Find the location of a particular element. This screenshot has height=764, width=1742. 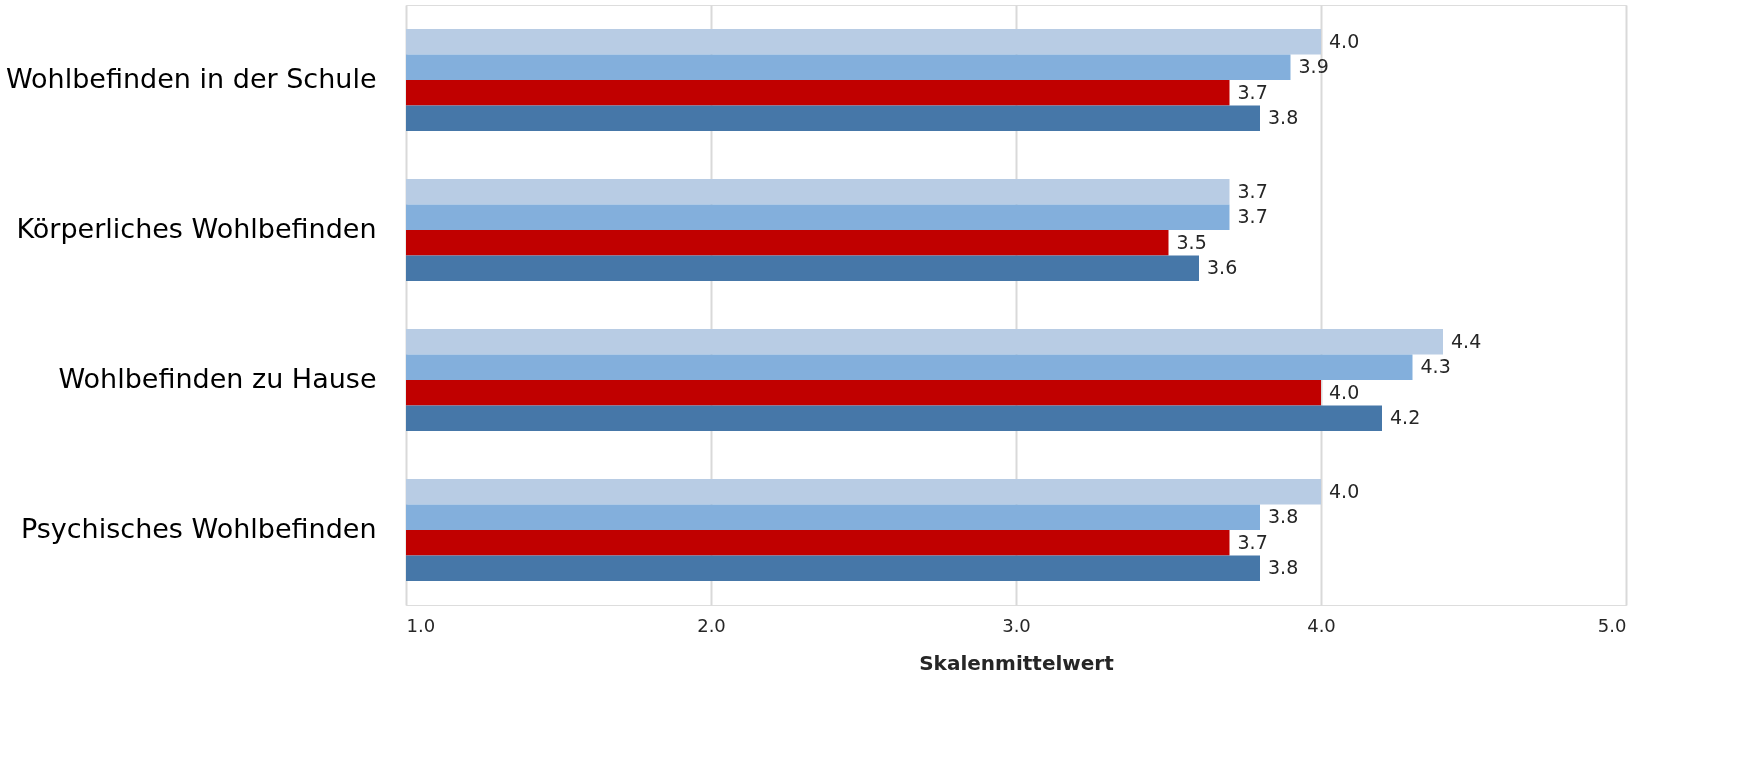

data-label: 3.9 is located at coordinates (1313, 66).